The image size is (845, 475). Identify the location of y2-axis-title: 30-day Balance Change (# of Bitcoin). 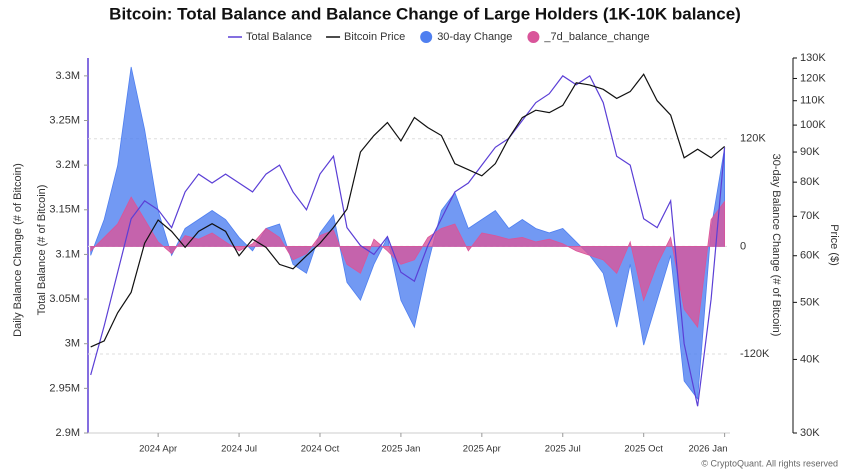
(776, 245).